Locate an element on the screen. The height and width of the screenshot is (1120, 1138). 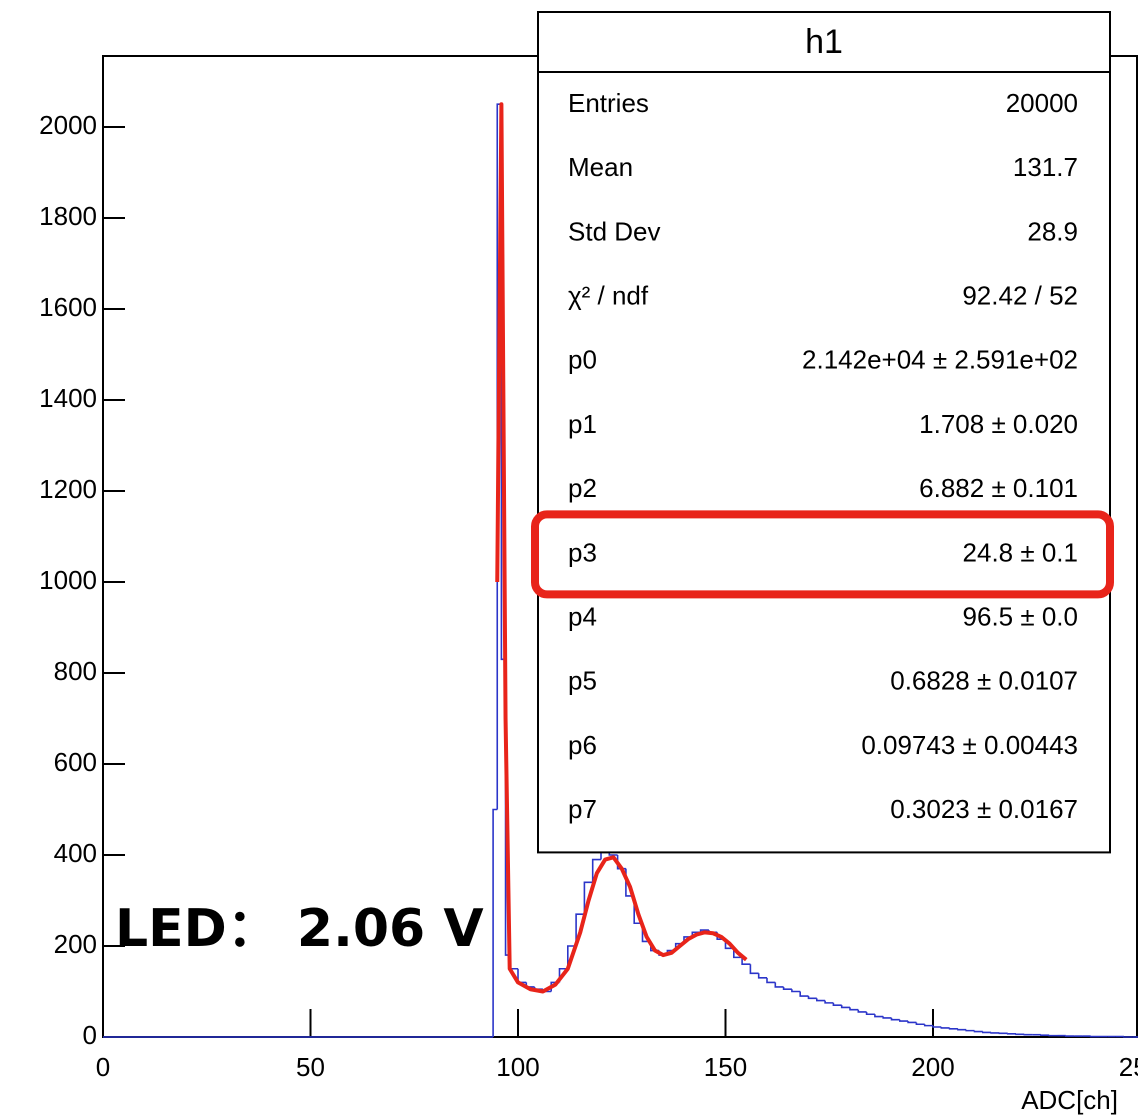
stats-name: p1 is located at coordinates (582, 424).